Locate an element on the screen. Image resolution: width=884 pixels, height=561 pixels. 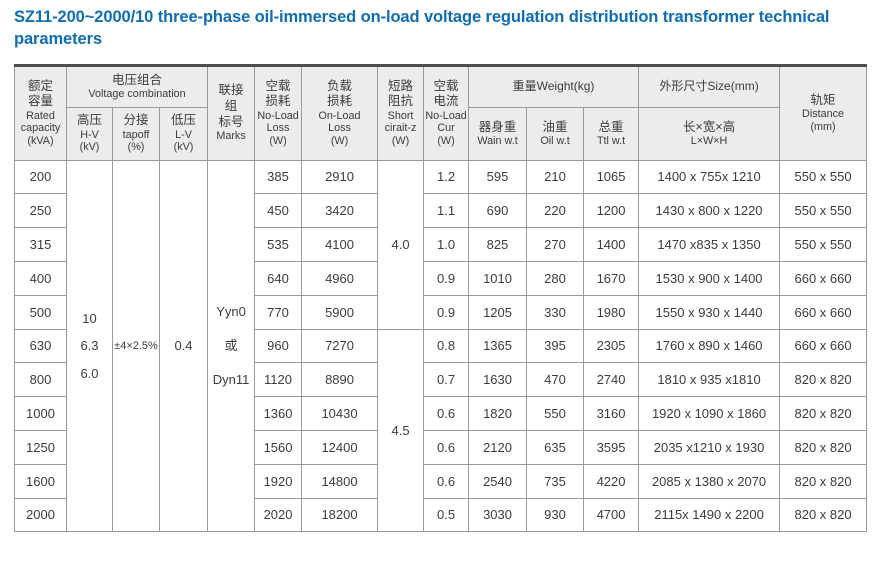
cell-no-load-current: 0.9 is located at coordinates (446, 312).